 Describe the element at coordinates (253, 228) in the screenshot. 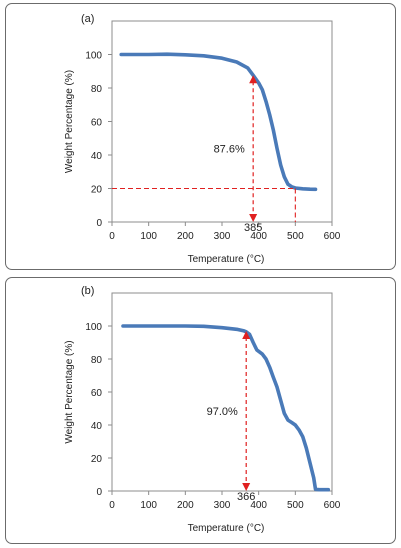

I see `chart-a-marker-temp-label: 385` at that location.